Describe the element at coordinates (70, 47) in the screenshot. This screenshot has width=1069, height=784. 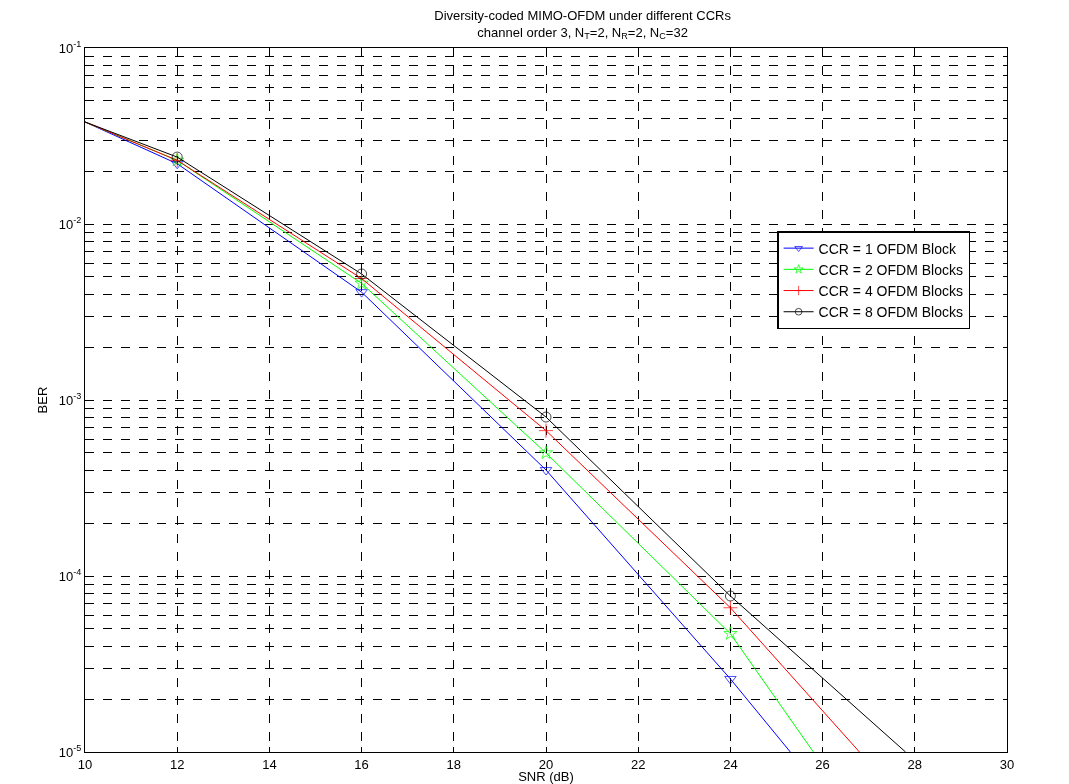
I see `y-tick-label: 10$^{-1}$` at that location.